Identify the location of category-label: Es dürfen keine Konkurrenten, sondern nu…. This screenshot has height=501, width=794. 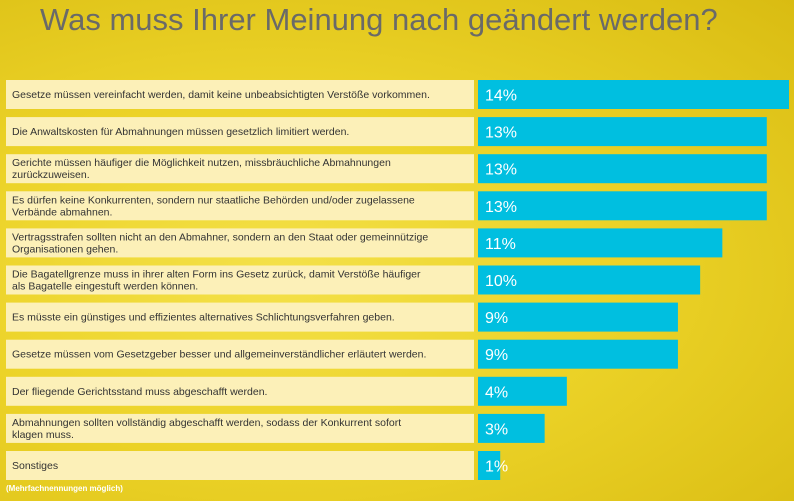
(213, 206).